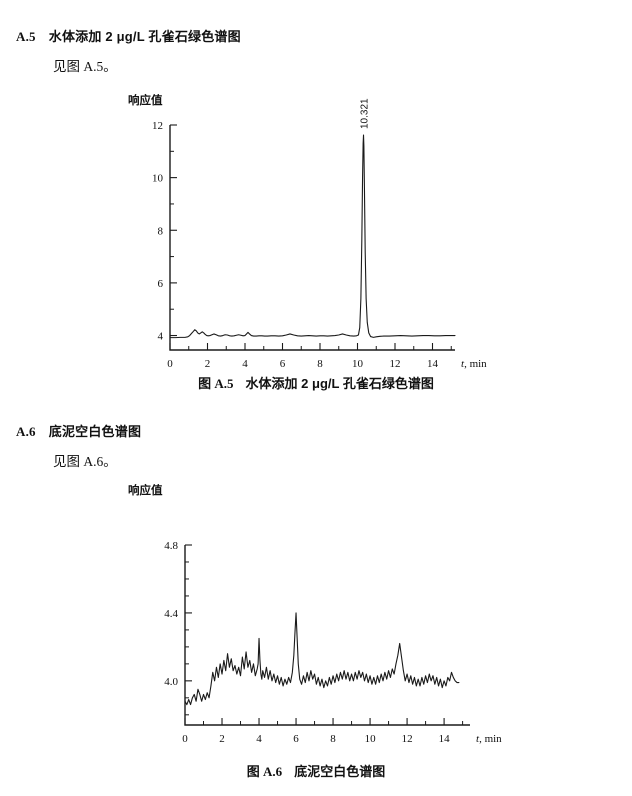 This screenshot has height=796, width=632. Describe the element at coordinates (157, 126) in the screenshot. I see `y-axis-tick-label: 12` at that location.